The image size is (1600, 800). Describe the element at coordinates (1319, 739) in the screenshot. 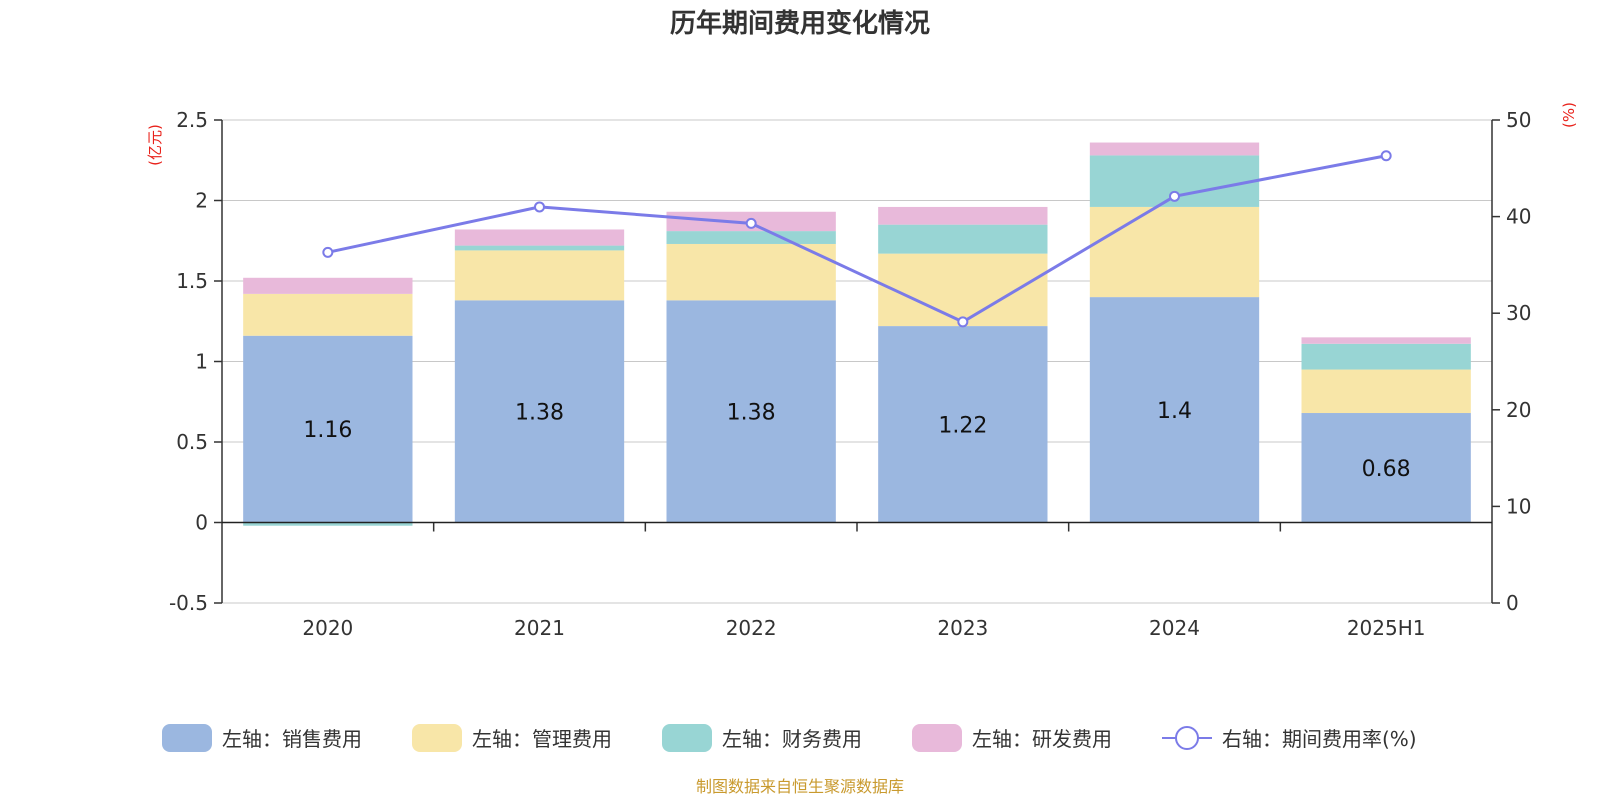

I see `legend-label: 右轴：期间费用率(%)` at that location.